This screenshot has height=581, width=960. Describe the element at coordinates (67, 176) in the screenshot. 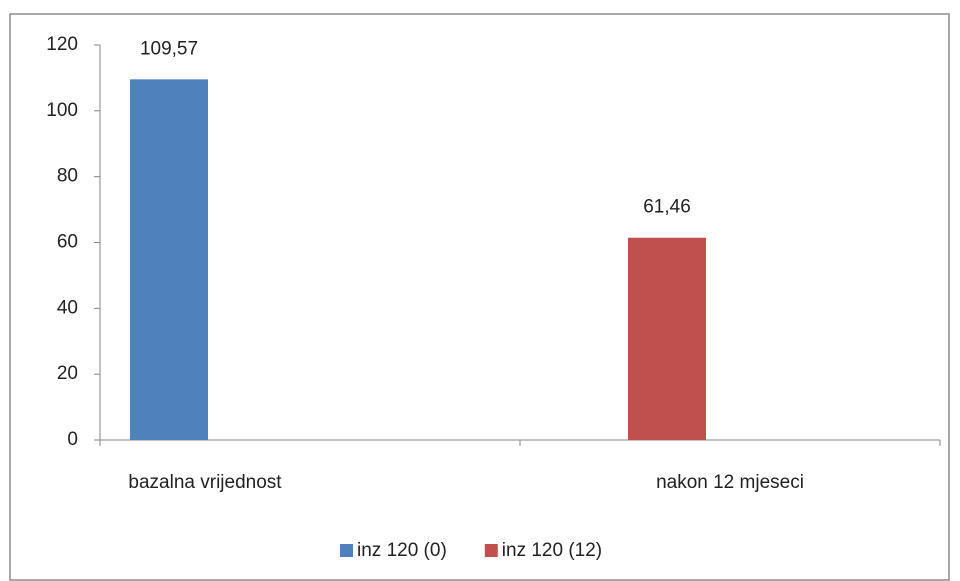

I see `y-tick-label: 80` at that location.